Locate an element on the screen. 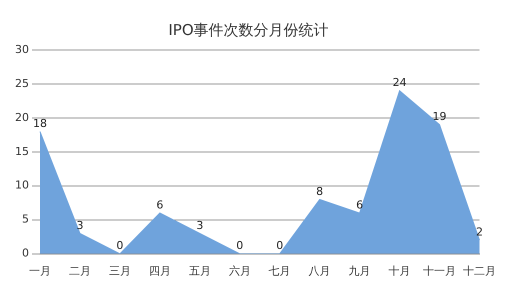 The height and width of the screenshot is (289, 507). x-tick-label: 六月 is located at coordinates (239, 271).